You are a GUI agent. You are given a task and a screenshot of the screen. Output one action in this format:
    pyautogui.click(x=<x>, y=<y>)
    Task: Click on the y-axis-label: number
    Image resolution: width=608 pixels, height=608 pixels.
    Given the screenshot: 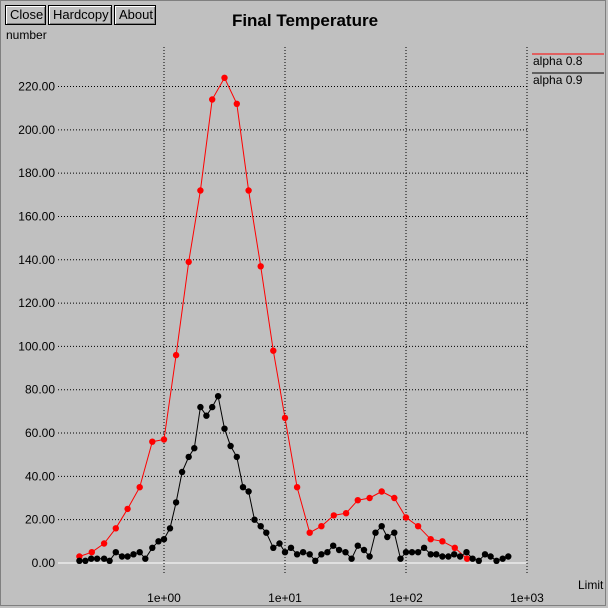 What is the action you would take?
    pyautogui.click(x=26, y=35)
    